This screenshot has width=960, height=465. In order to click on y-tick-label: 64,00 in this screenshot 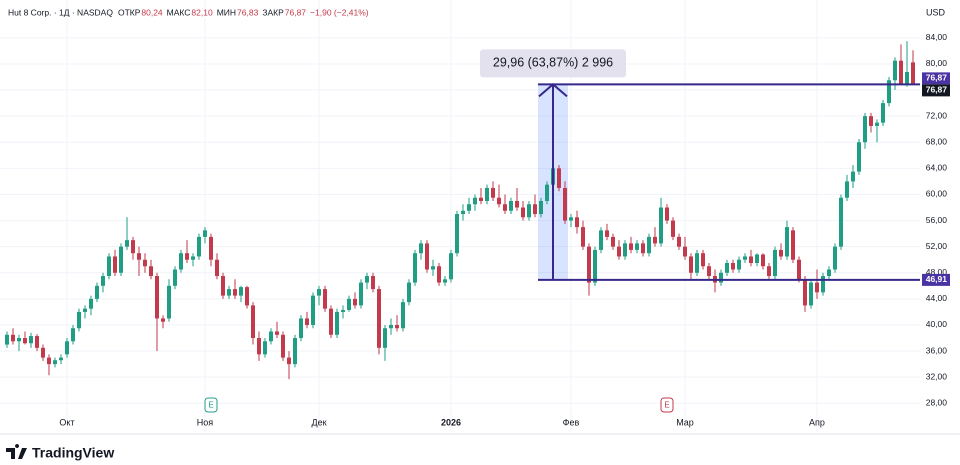, I will do `click(937, 168)`.